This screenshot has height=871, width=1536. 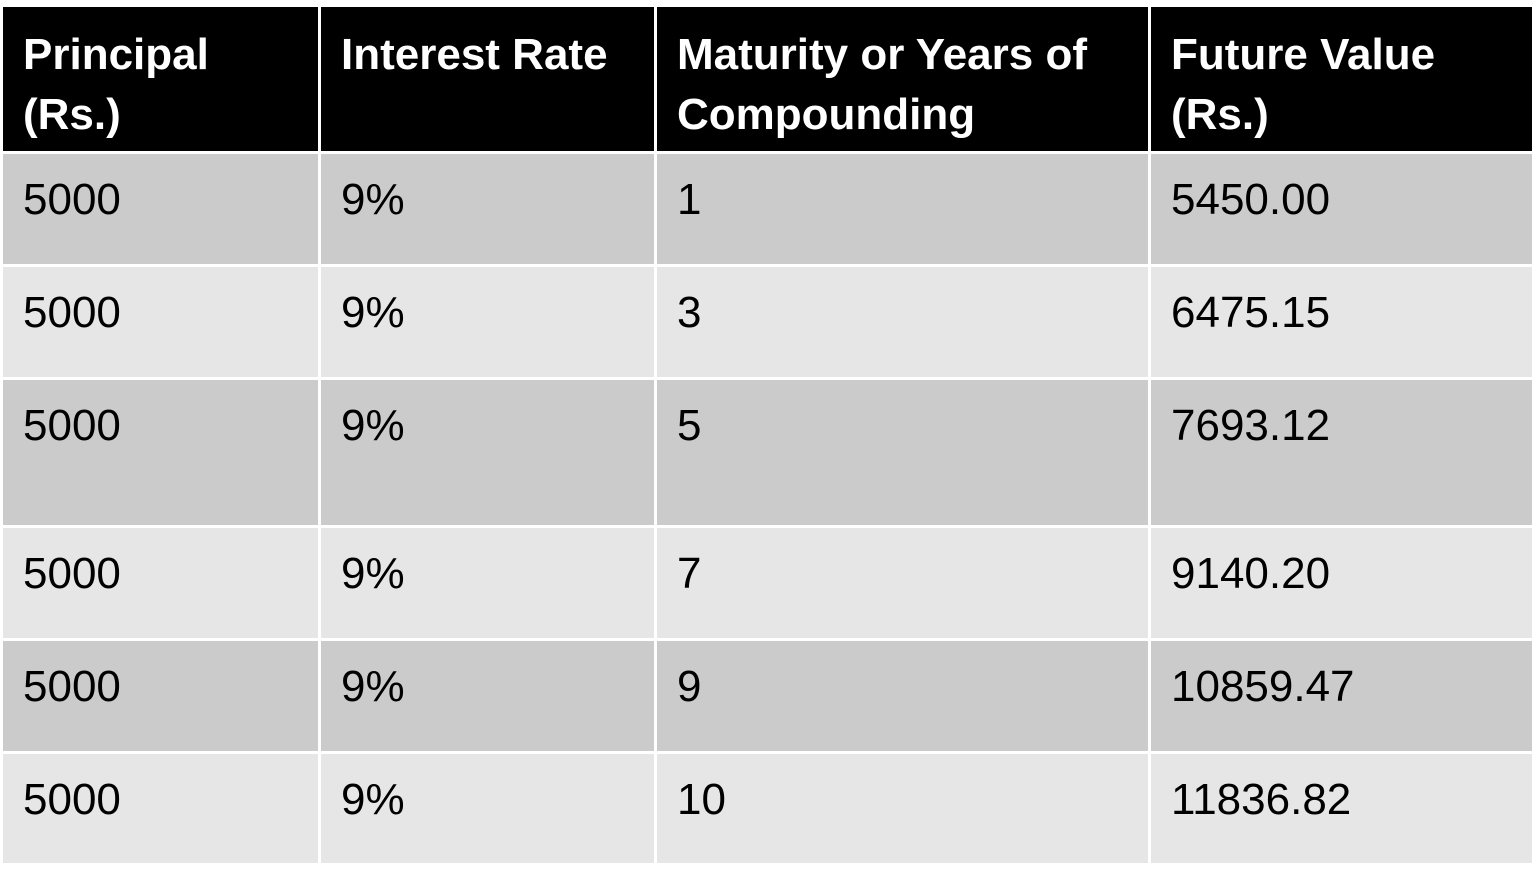 I want to click on table-row: 5000 9% 1 5450.00, so click(x=767, y=209).